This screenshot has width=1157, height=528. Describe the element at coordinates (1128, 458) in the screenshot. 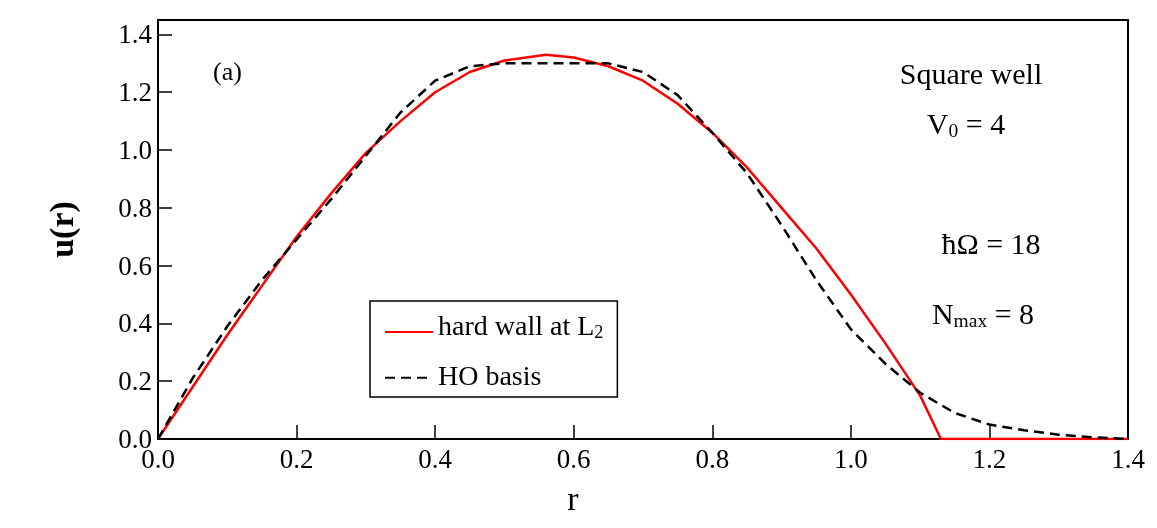

I see `x-tick-label: 1.4` at that location.